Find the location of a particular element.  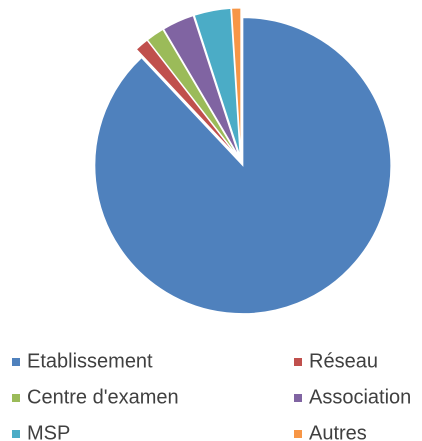

legend-label: Etablissement is located at coordinates (90, 361).